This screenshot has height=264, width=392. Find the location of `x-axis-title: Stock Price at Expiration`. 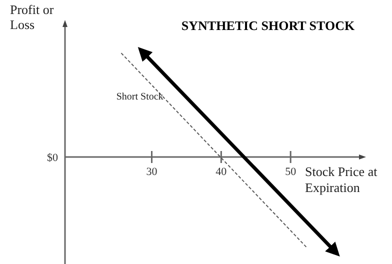

x-axis-title: Stock Price at Expiration is located at coordinates (341, 179).